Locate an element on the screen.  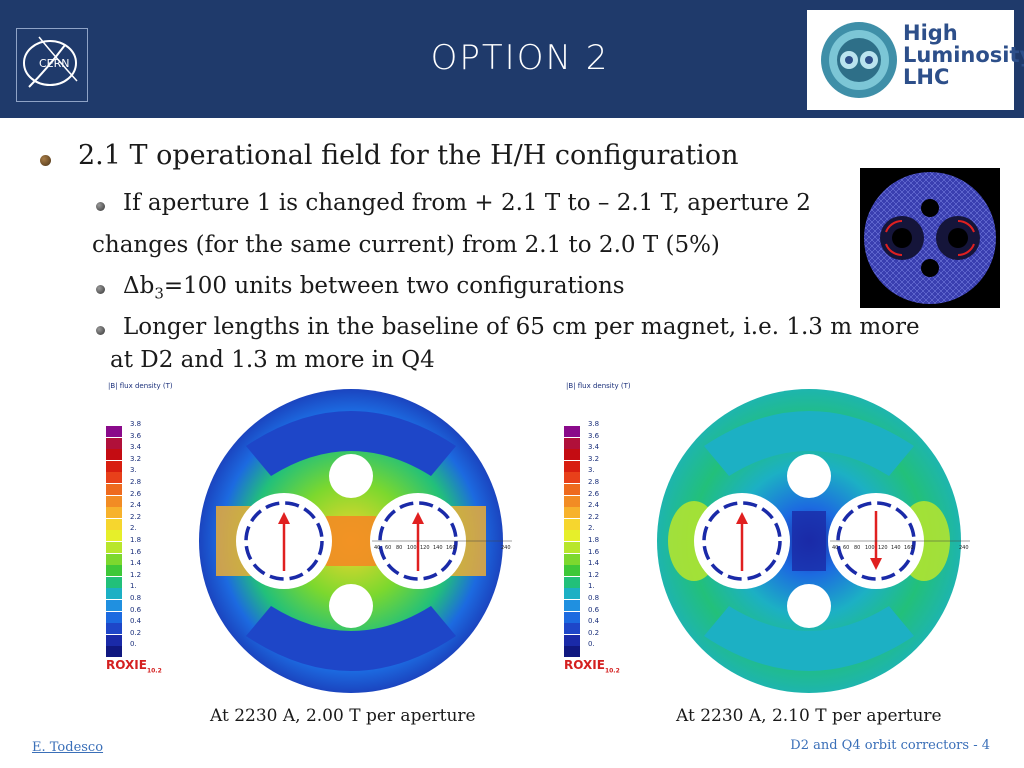
footer-author-link: E. Todesco is located at coordinates (68, 747).